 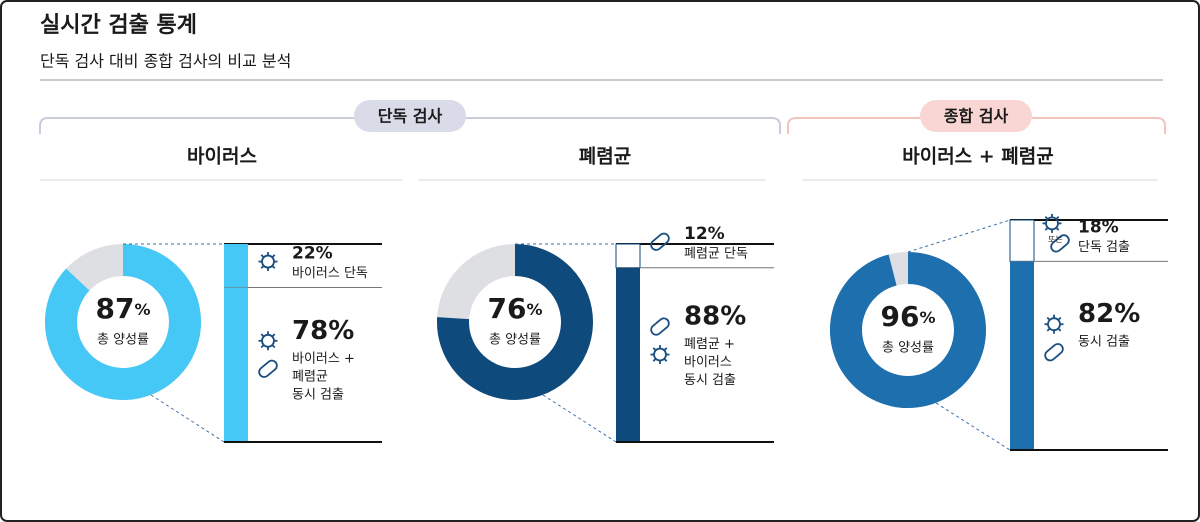 I want to click on item-number: 88, so click(x=702, y=316).